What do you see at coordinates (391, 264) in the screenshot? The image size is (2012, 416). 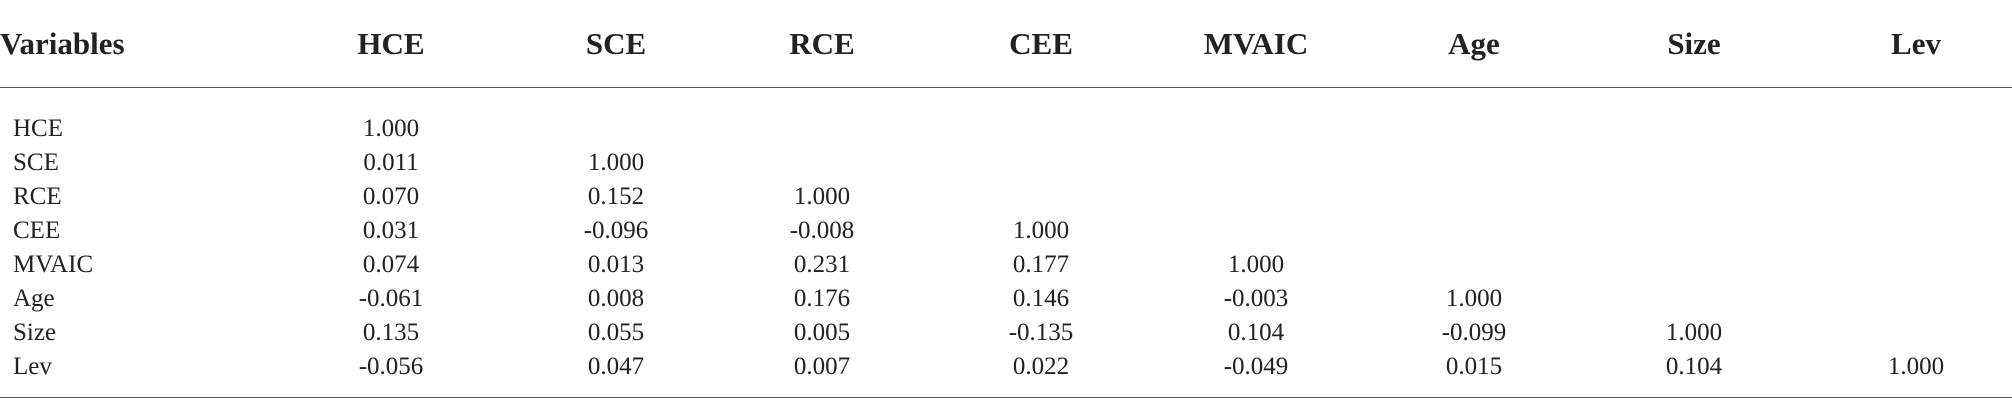 I see `correlation-value: 0.074` at bounding box center [391, 264].